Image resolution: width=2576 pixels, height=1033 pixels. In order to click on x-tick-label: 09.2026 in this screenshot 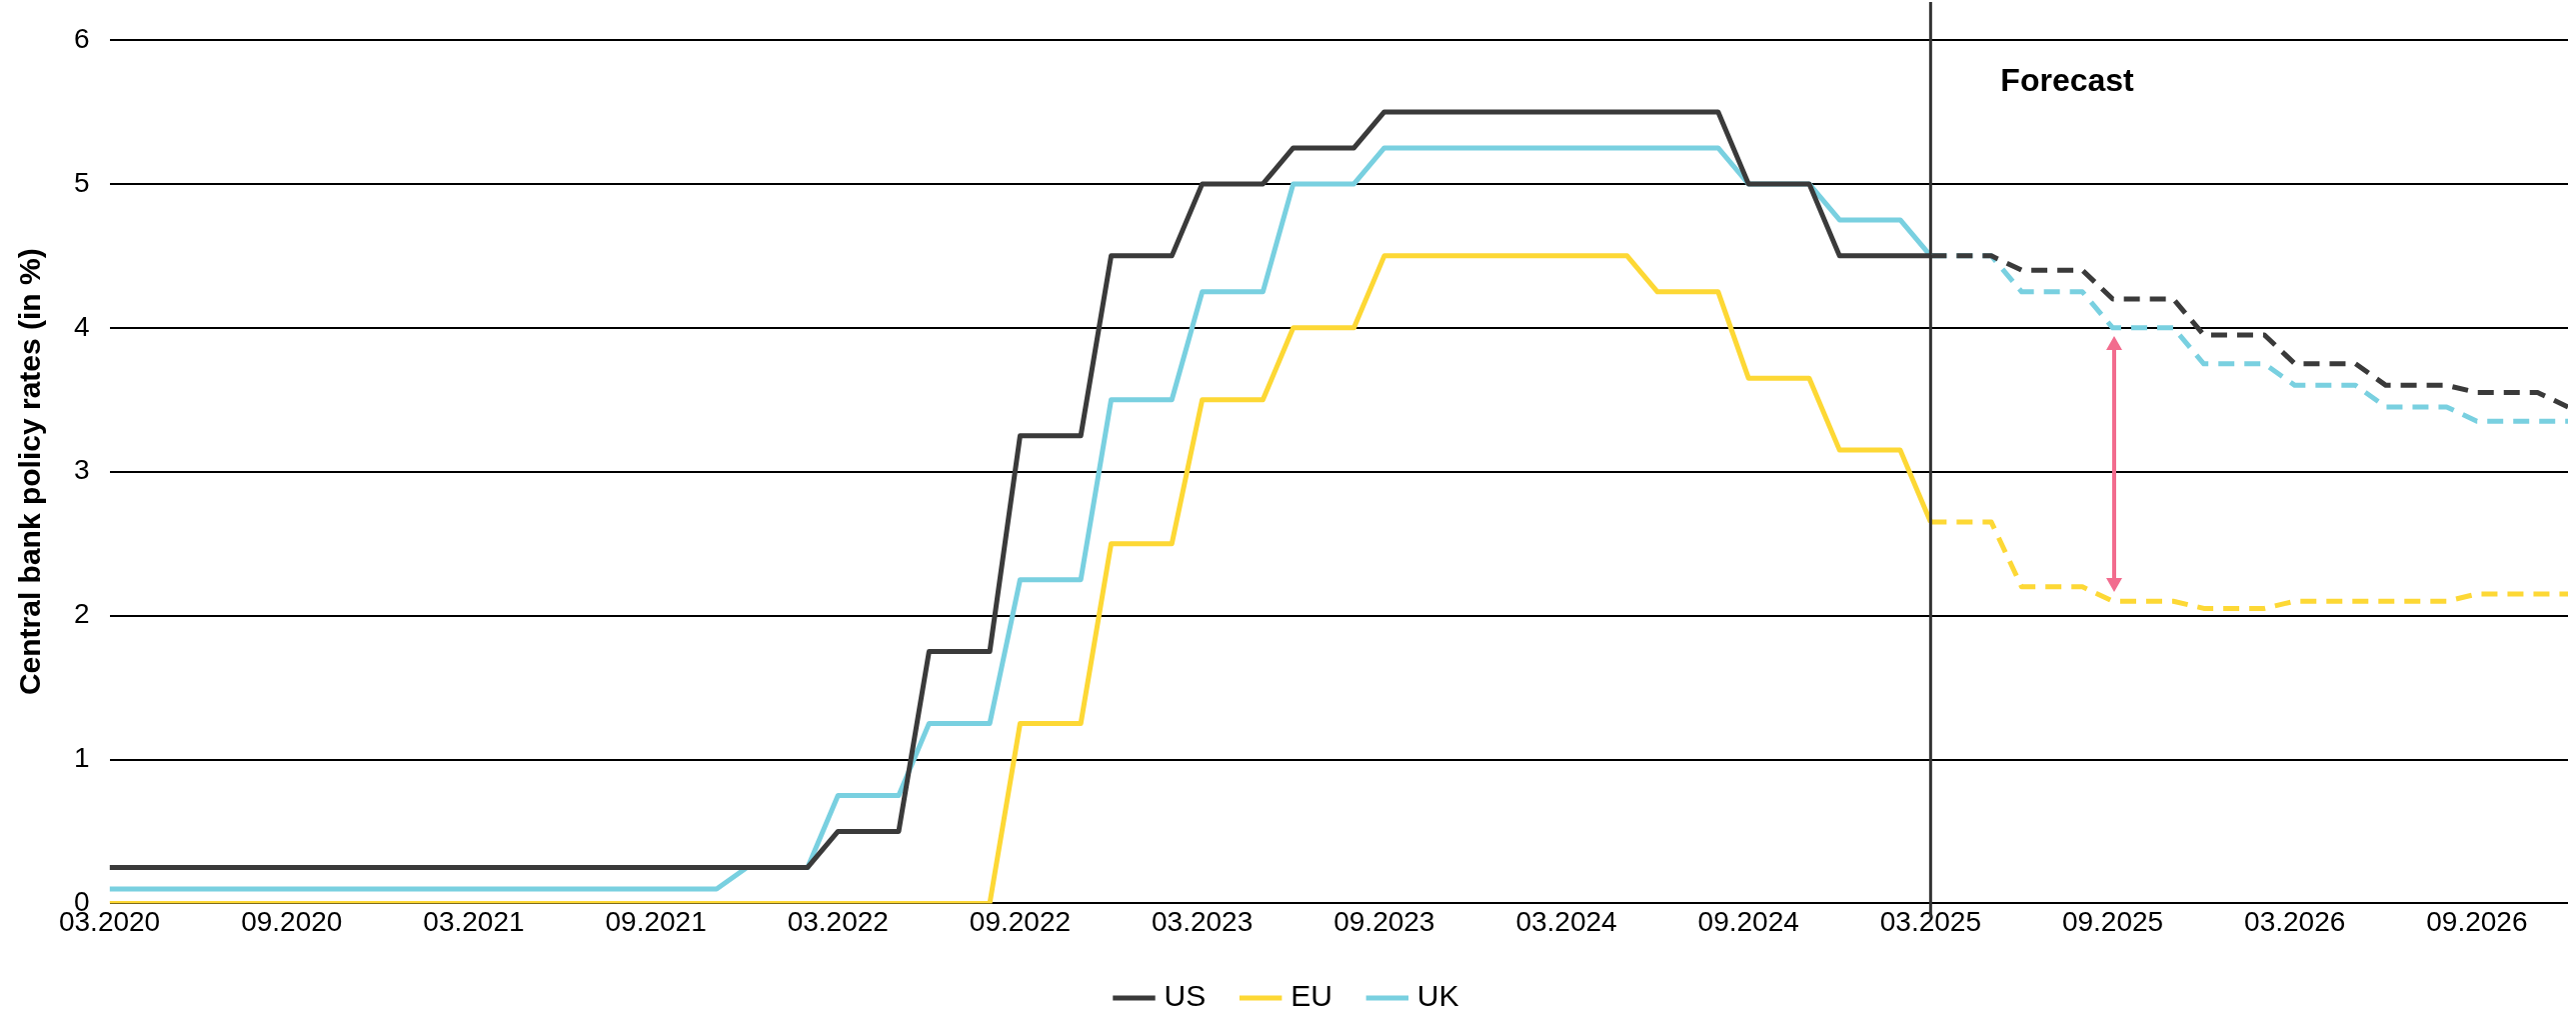, I will do `click(2477, 921)`.